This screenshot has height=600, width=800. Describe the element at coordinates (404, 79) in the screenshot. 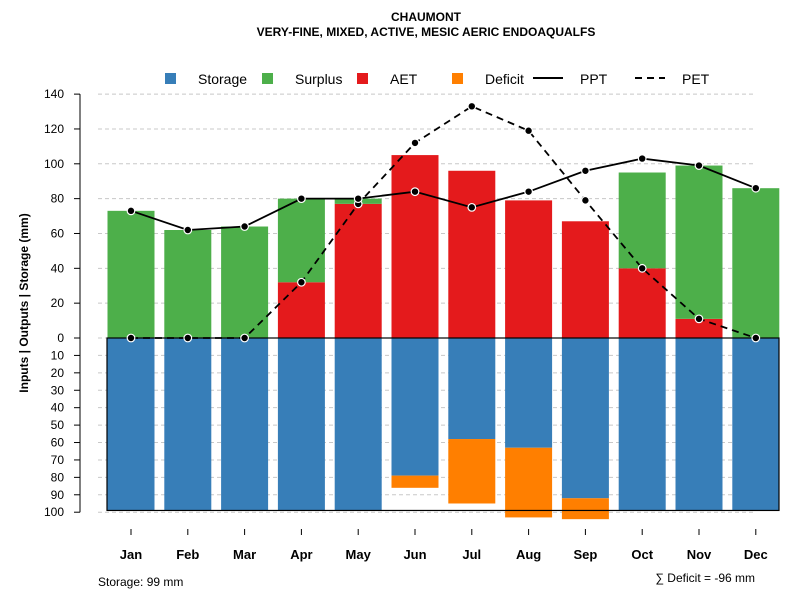

I see `aet-legend-label: AET` at that location.